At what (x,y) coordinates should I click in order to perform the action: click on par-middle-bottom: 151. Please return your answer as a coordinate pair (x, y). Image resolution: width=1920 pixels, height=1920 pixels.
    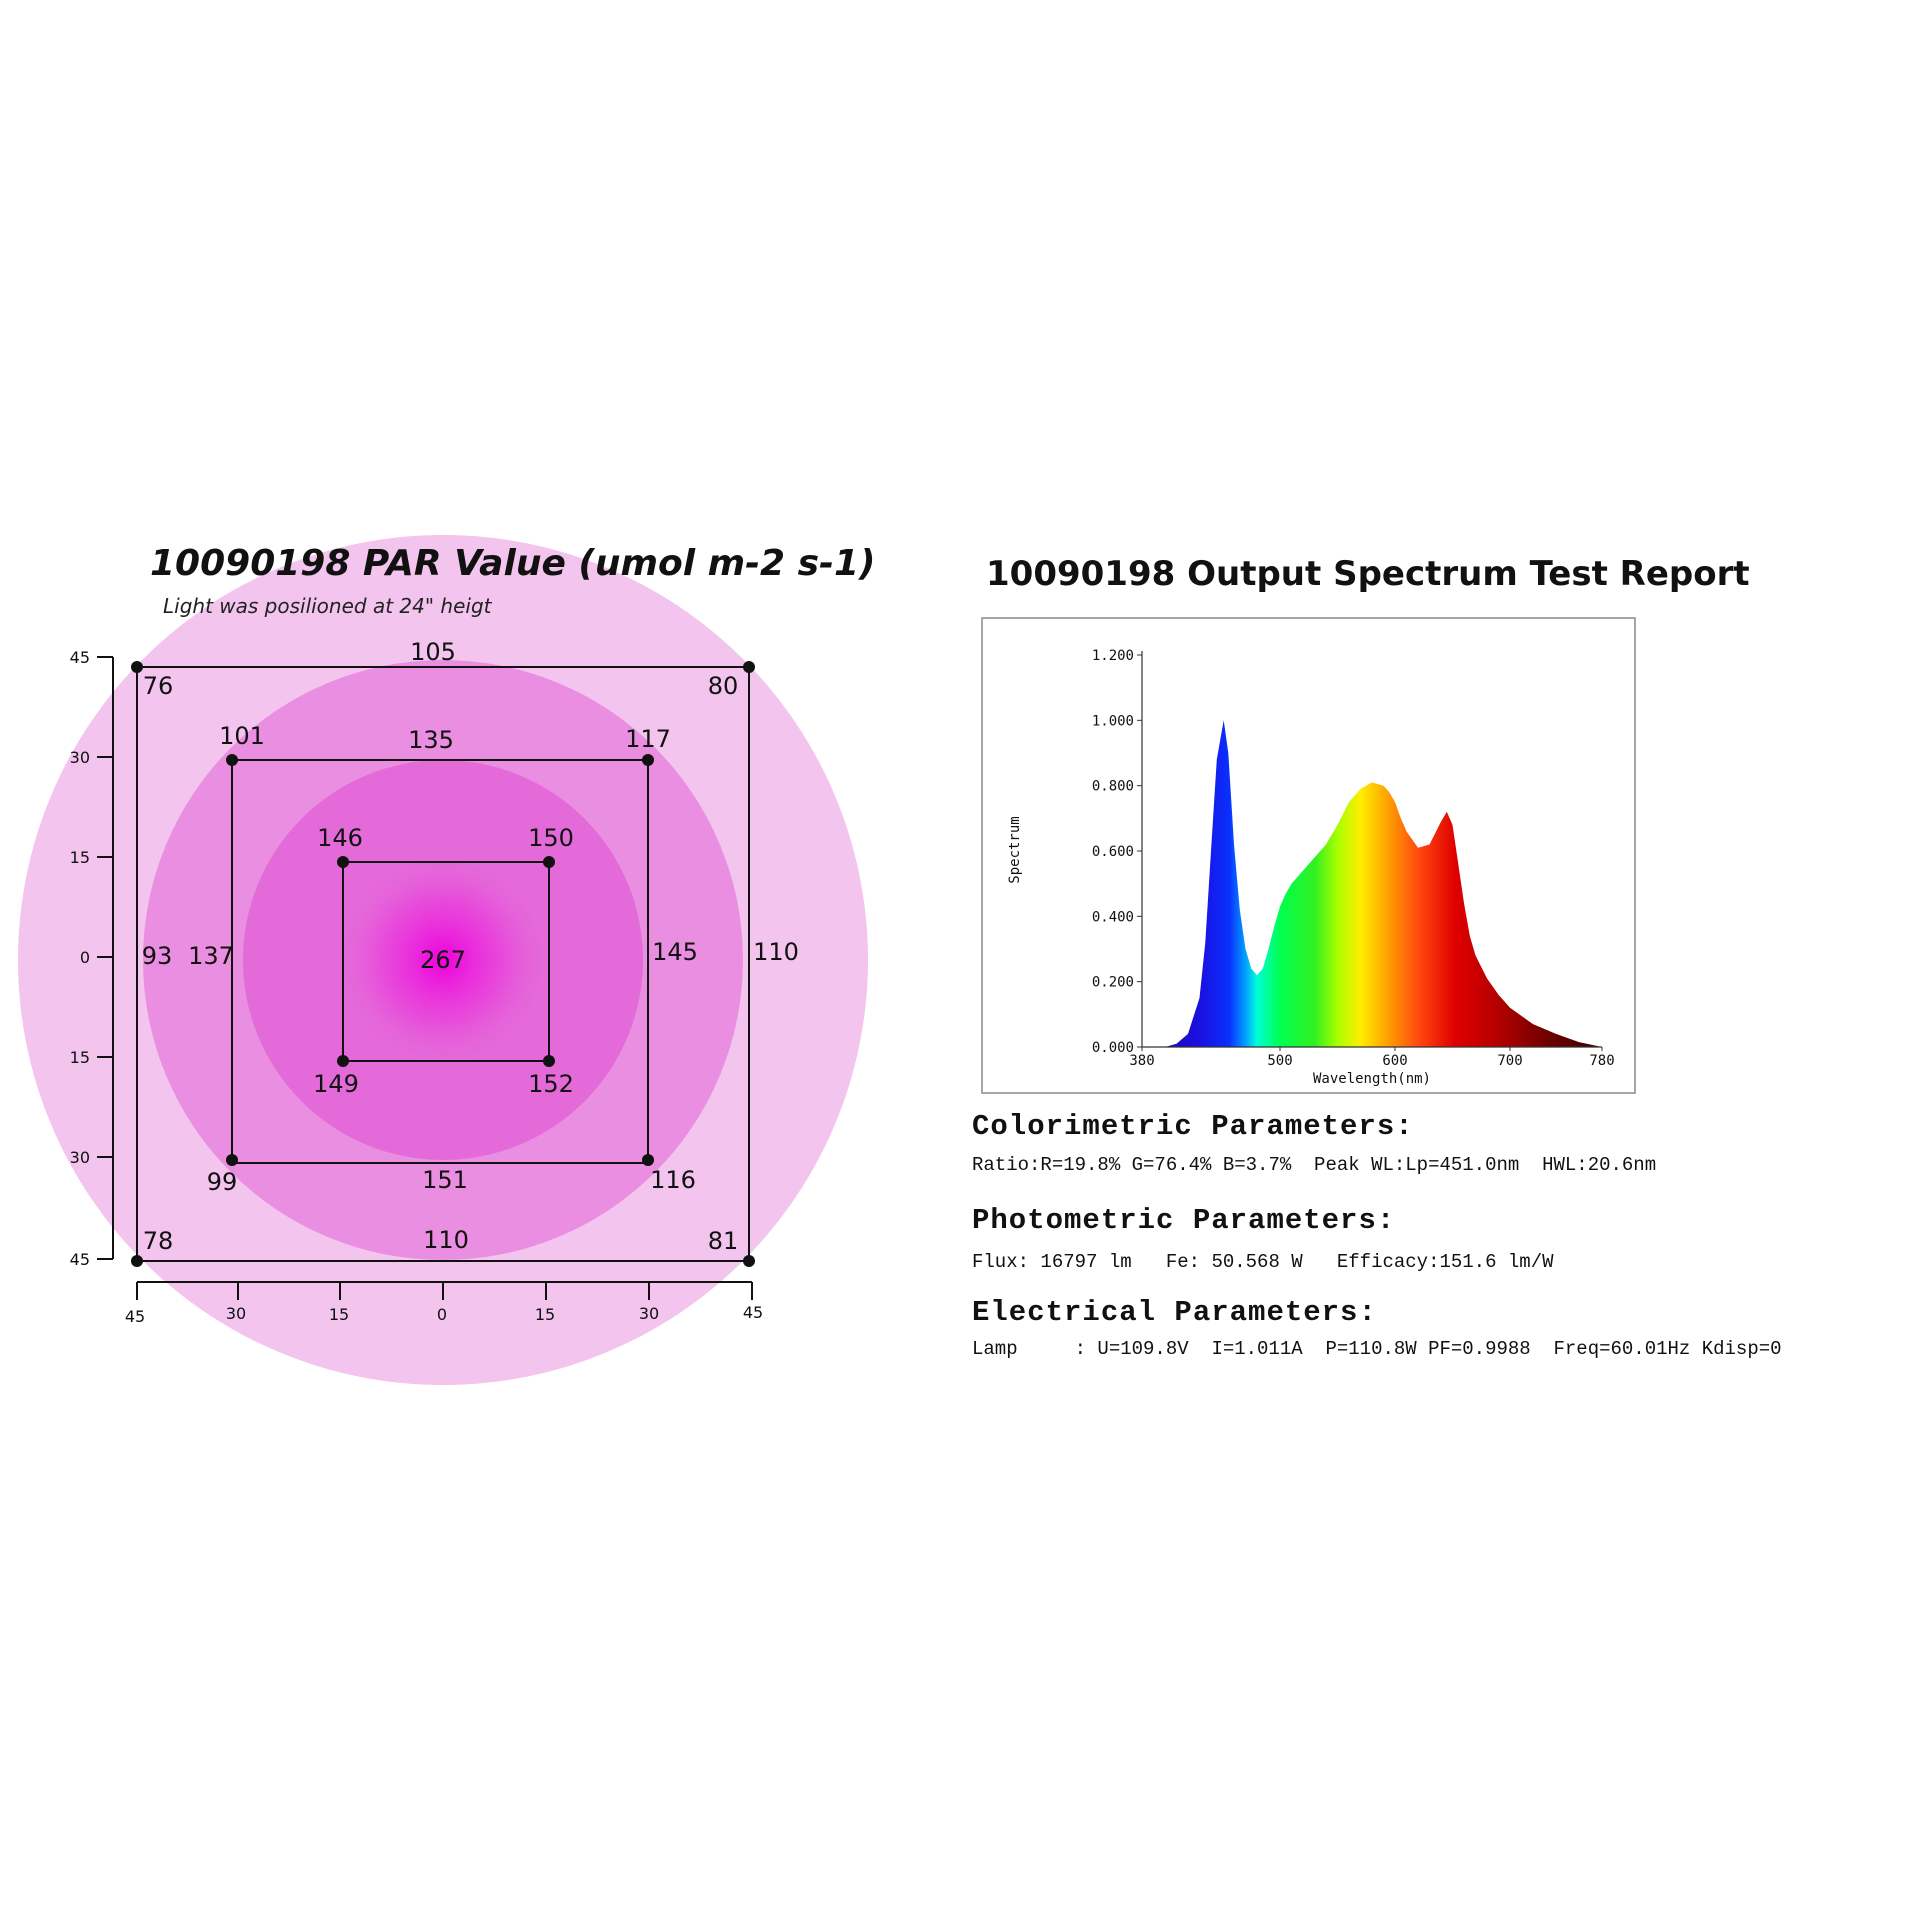
    Looking at the image, I should click on (445, 1180).